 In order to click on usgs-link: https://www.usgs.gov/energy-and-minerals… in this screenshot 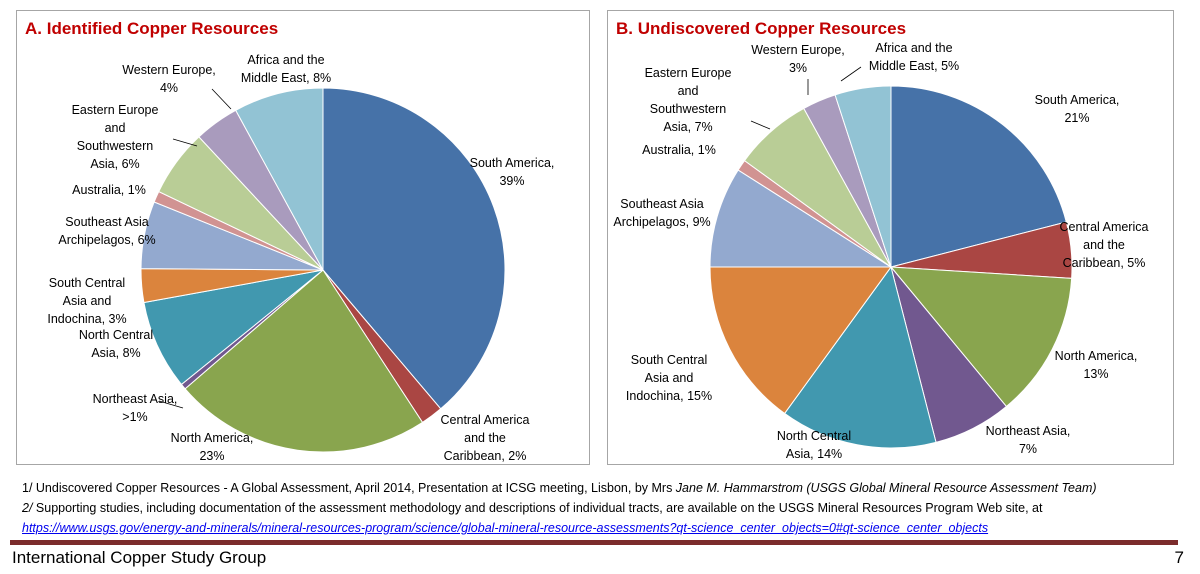, I will do `click(505, 528)`.